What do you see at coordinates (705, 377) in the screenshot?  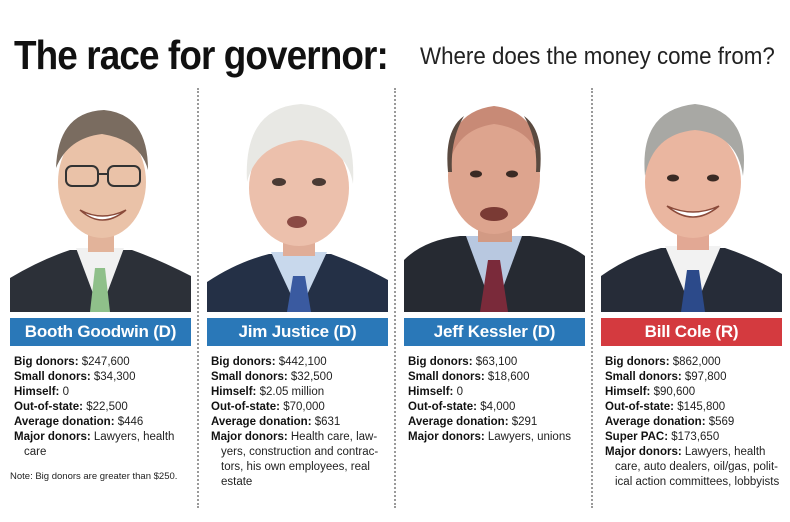 I see `small-donors-value: $97,800` at bounding box center [705, 377].